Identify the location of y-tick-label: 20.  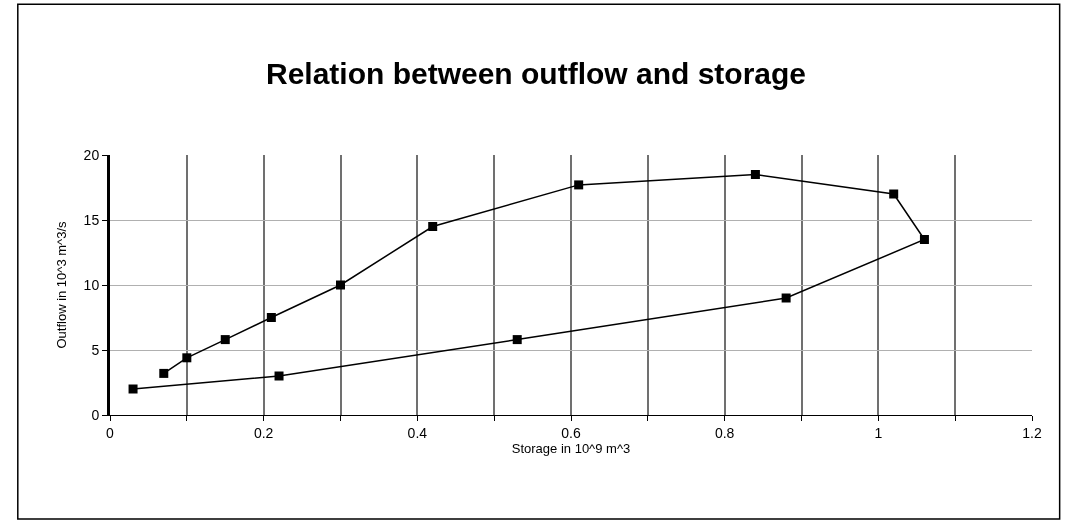
(91, 154).